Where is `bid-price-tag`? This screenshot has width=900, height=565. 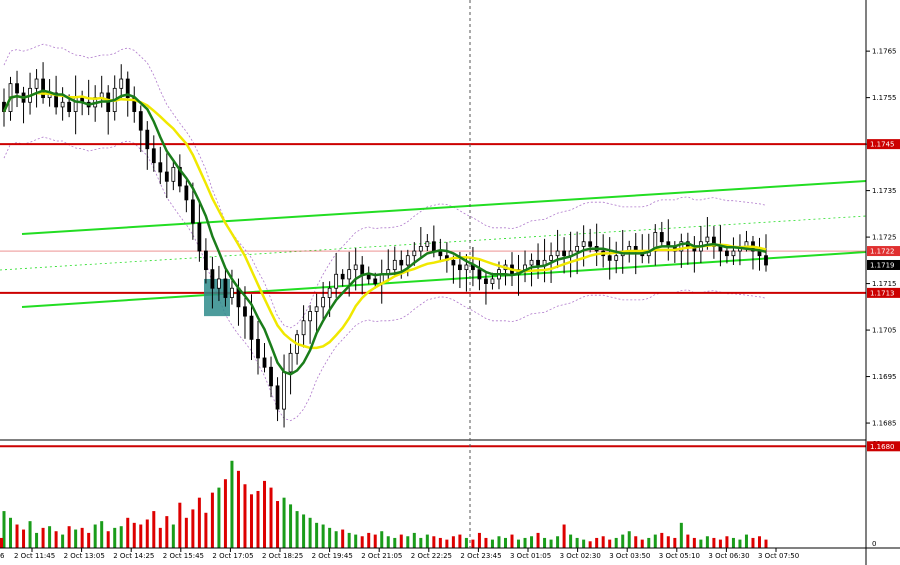
bid-price-tag is located at coordinates (883, 264).